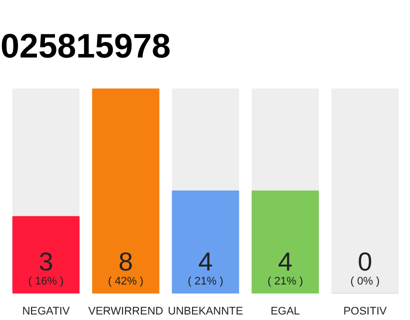 The image size is (410, 320). I want to click on x-tick-label: UNBEKANNTE, so click(206, 312).